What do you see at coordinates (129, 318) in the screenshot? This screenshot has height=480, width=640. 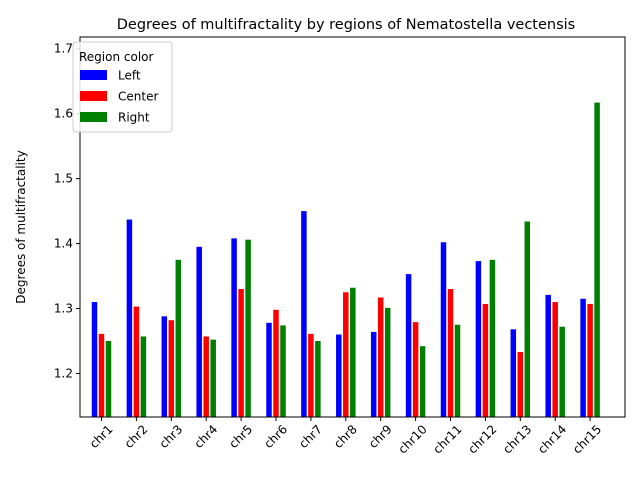 I see `bar-left-chr2` at bounding box center [129, 318].